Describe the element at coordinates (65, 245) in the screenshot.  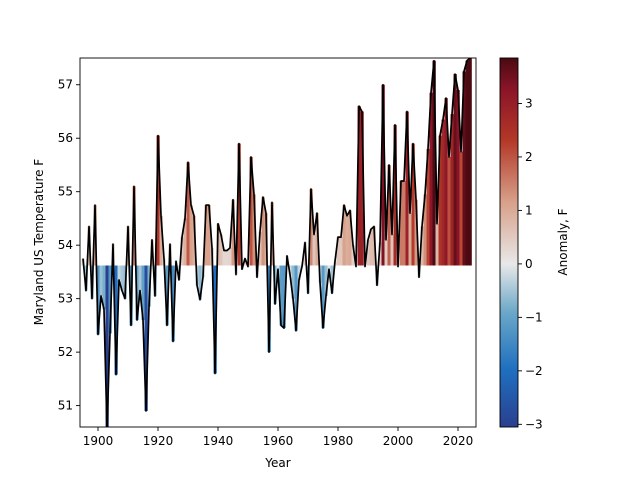
I see `y-tick-label: 54` at that location.